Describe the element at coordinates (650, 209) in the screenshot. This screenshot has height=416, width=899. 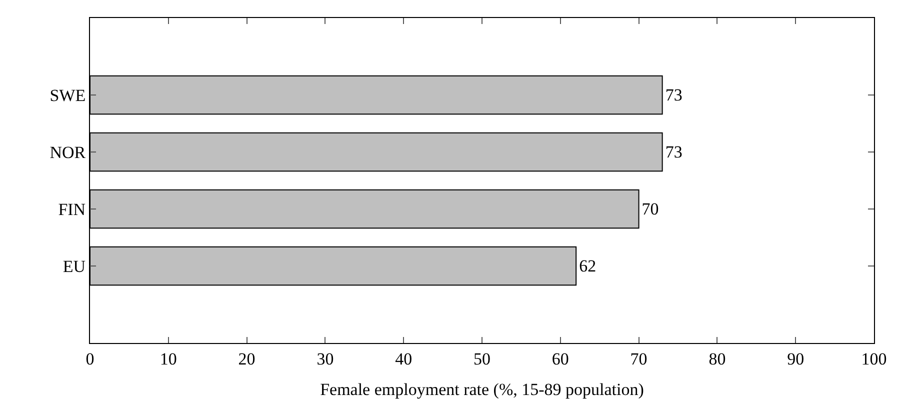
I see `data-label: 70` at that location.